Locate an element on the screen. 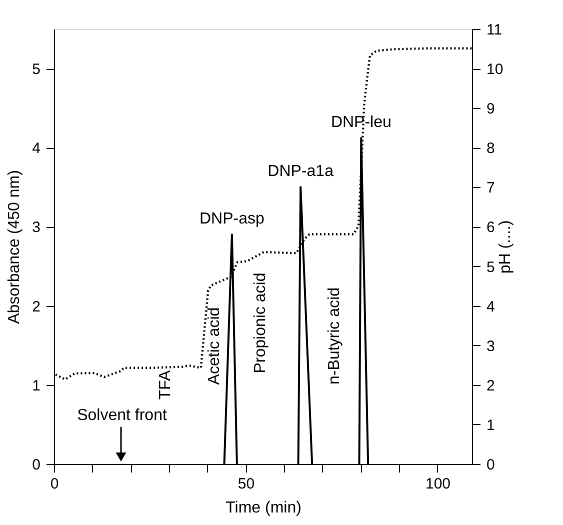 This screenshot has width=563, height=525. y2-tick-label: 5 is located at coordinates (490, 267).